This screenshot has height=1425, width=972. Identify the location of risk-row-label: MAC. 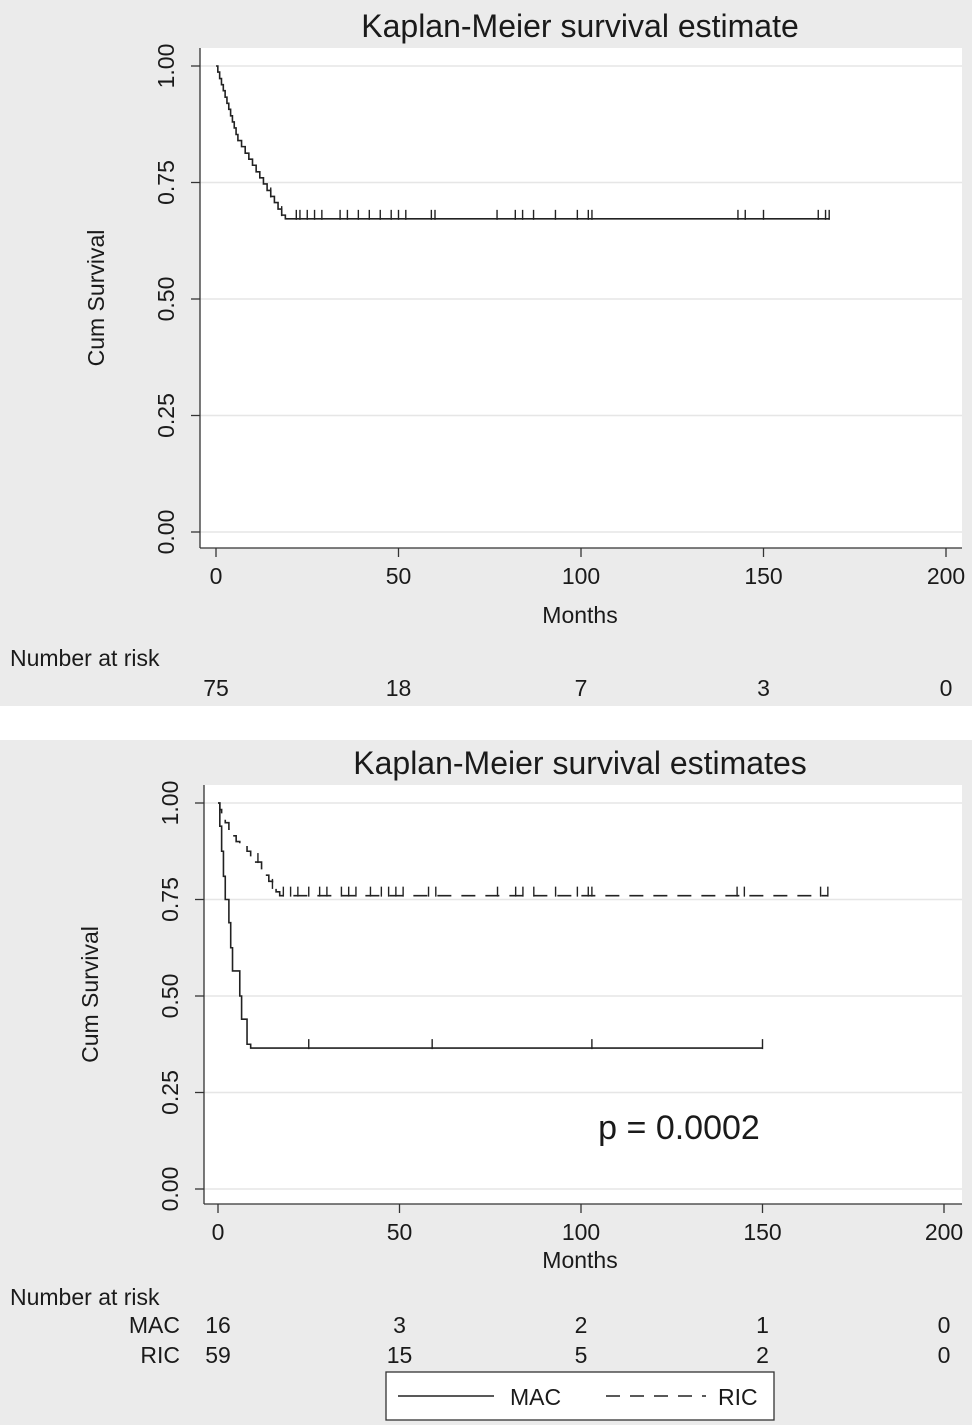
(154, 1325).